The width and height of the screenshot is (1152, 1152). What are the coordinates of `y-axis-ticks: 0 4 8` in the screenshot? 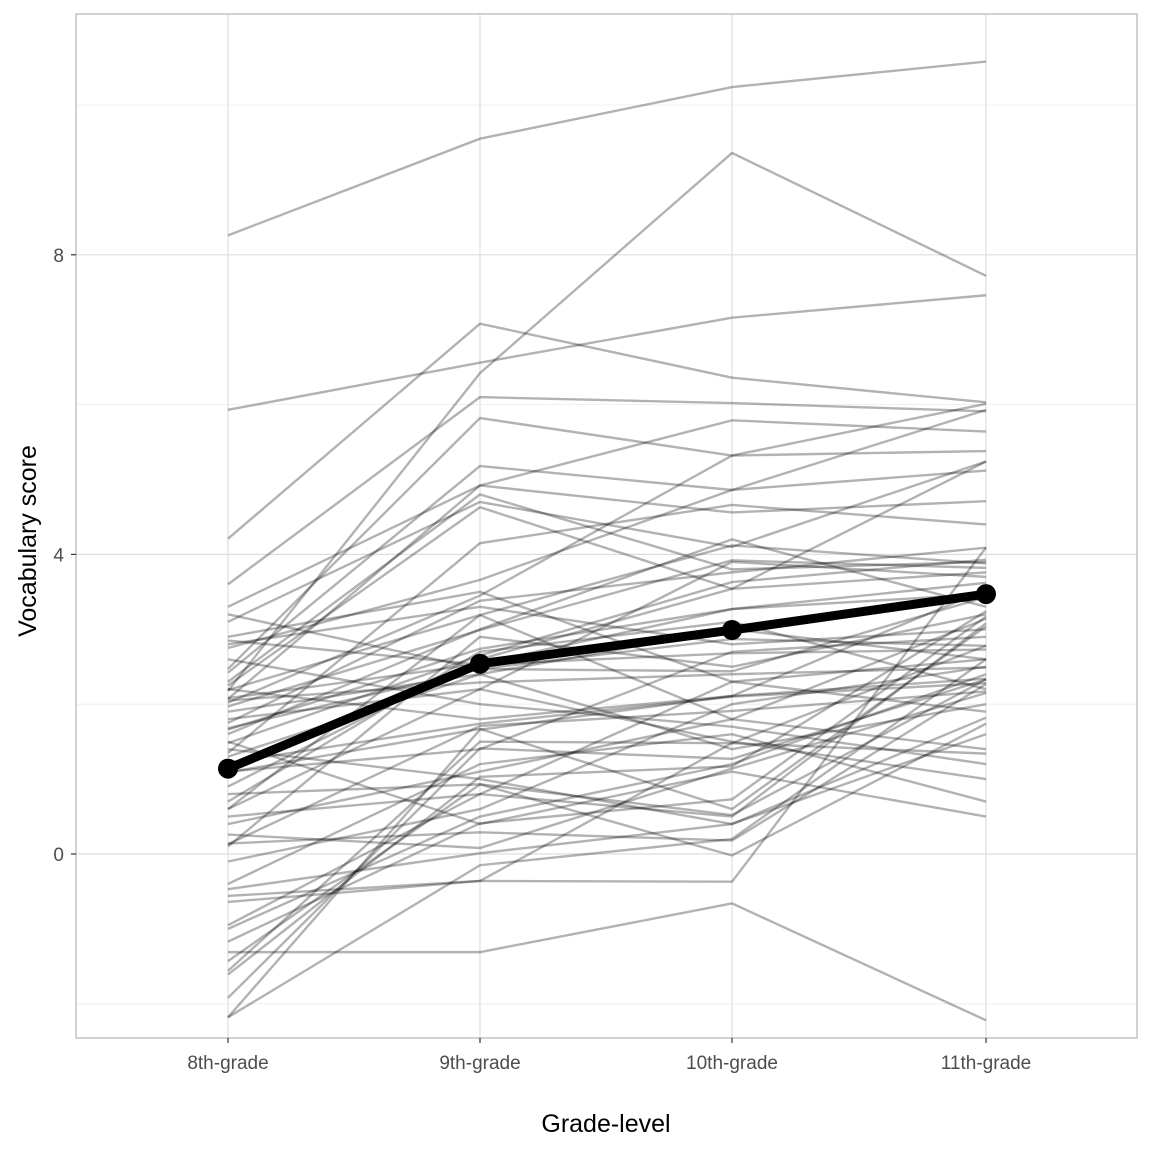 It's located at (64, 556).